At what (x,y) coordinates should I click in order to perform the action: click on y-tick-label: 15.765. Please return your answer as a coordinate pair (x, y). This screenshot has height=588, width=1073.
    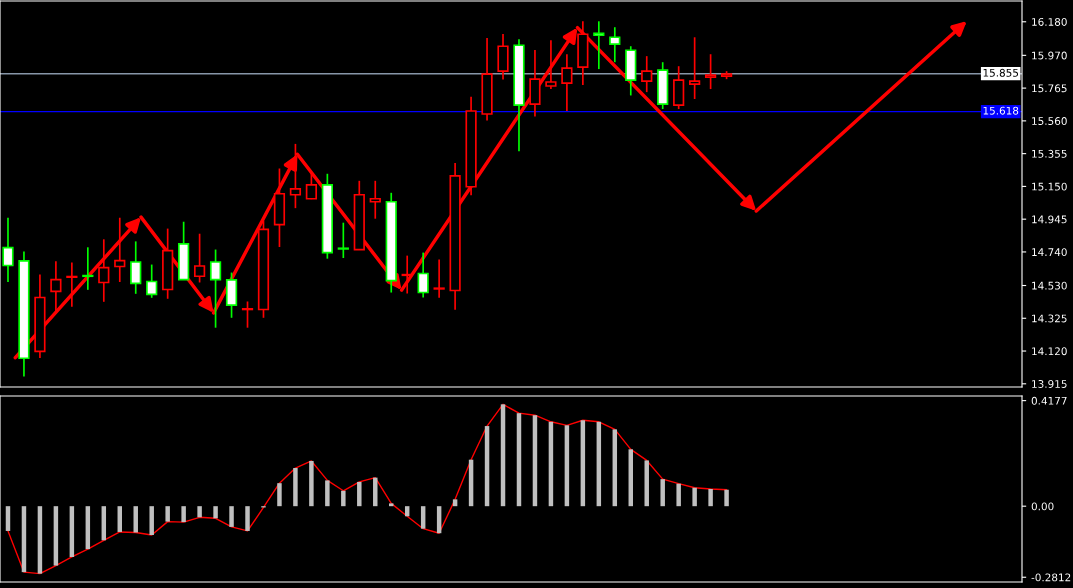
    Looking at the image, I should click on (1049, 88).